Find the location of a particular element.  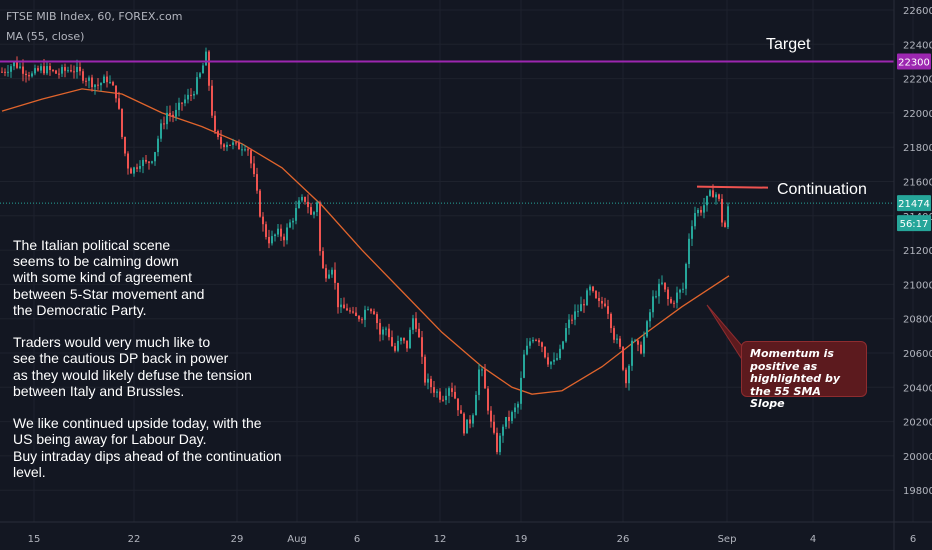

y-tick-label: 20000 is located at coordinates (917, 457).